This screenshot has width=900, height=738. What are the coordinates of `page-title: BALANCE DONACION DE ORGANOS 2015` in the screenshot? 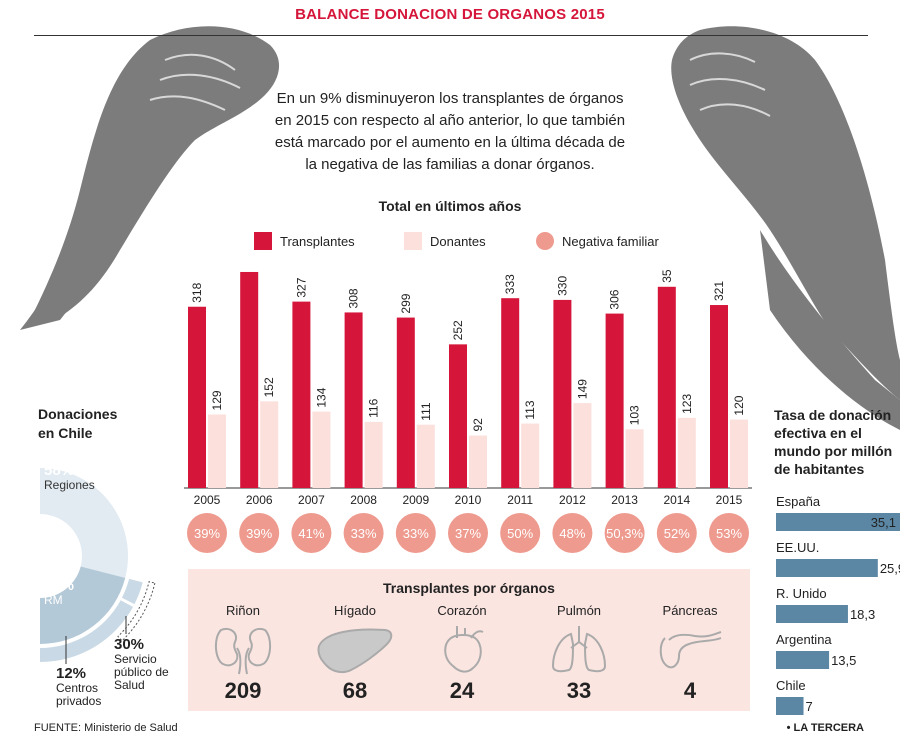 It's located at (450, 14).